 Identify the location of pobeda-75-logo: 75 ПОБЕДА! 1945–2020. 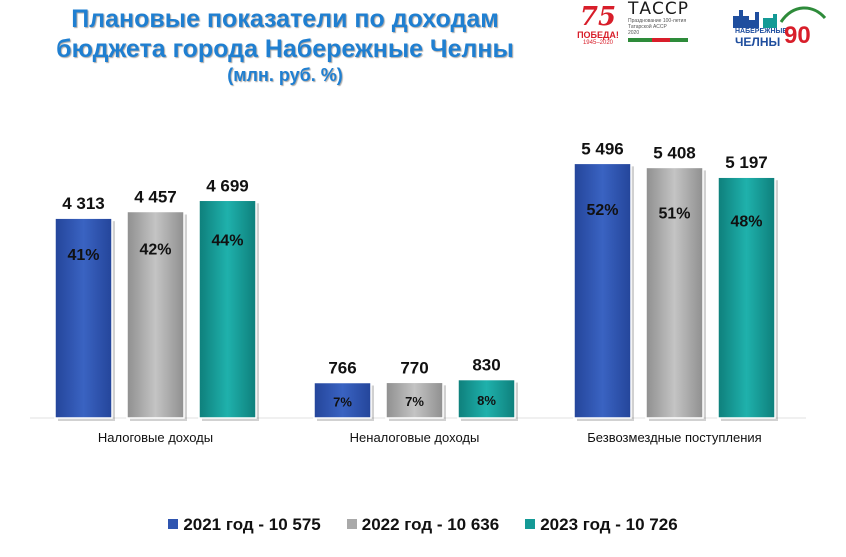
(598, 25).